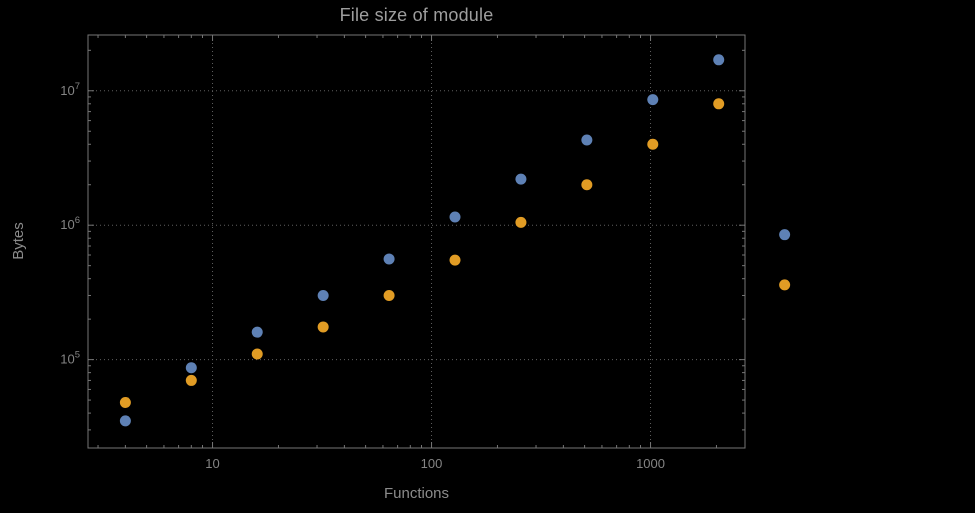  Describe the element at coordinates (70, 358) in the screenshot. I see `y-tick-label: 10⁵` at that location.